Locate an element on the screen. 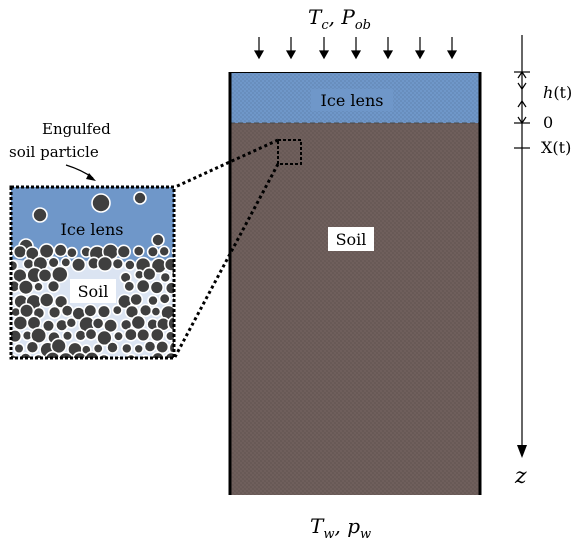 This screenshot has height=545, width=583. zero-label: 0 is located at coordinates (548, 122).